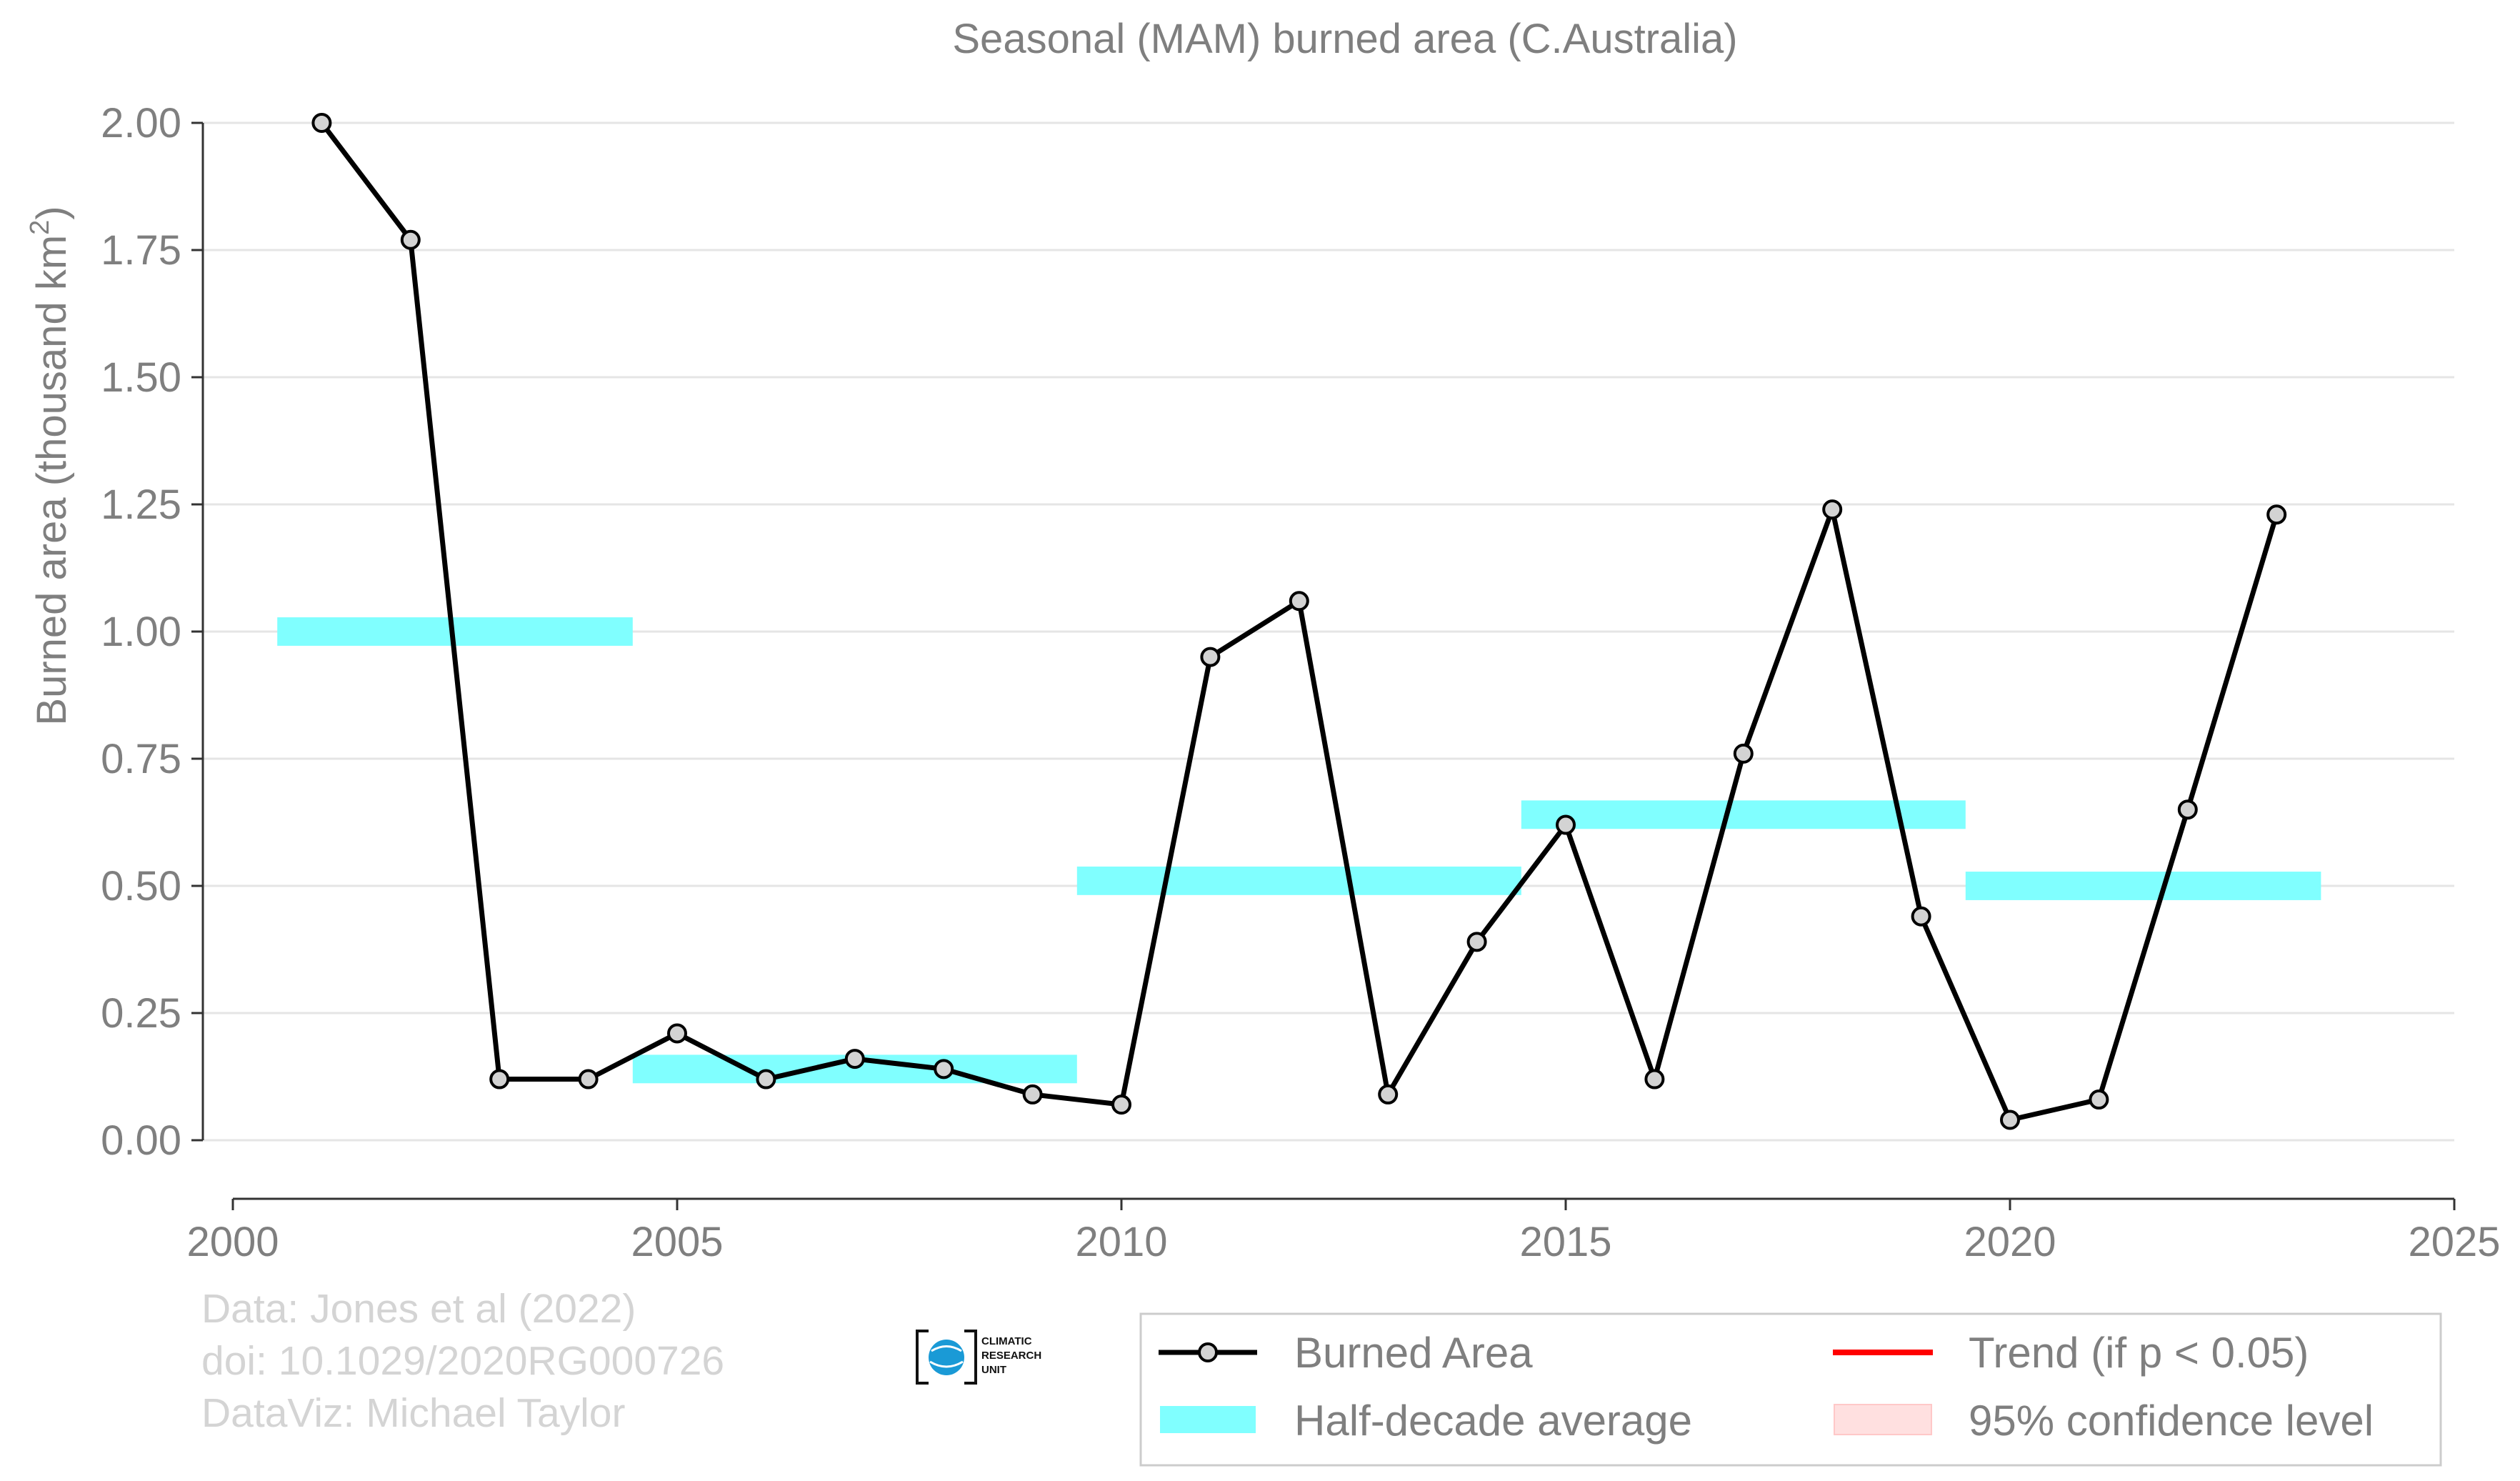  Describe the element at coordinates (1208, 1352) in the screenshot. I see `legend-marker-burned-area` at that location.